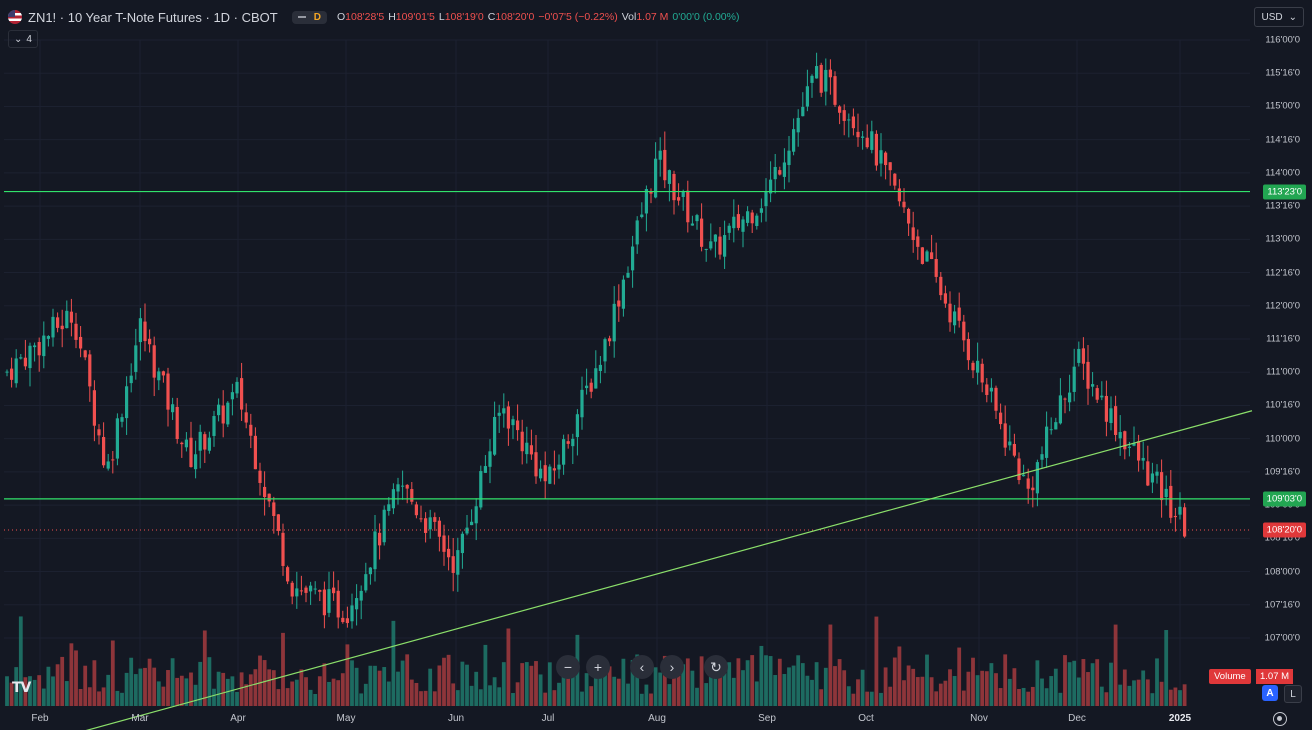 The width and height of the screenshot is (1312, 730). What do you see at coordinates (317, 17) in the screenshot?
I see `data-delay-badge: D` at bounding box center [317, 17].